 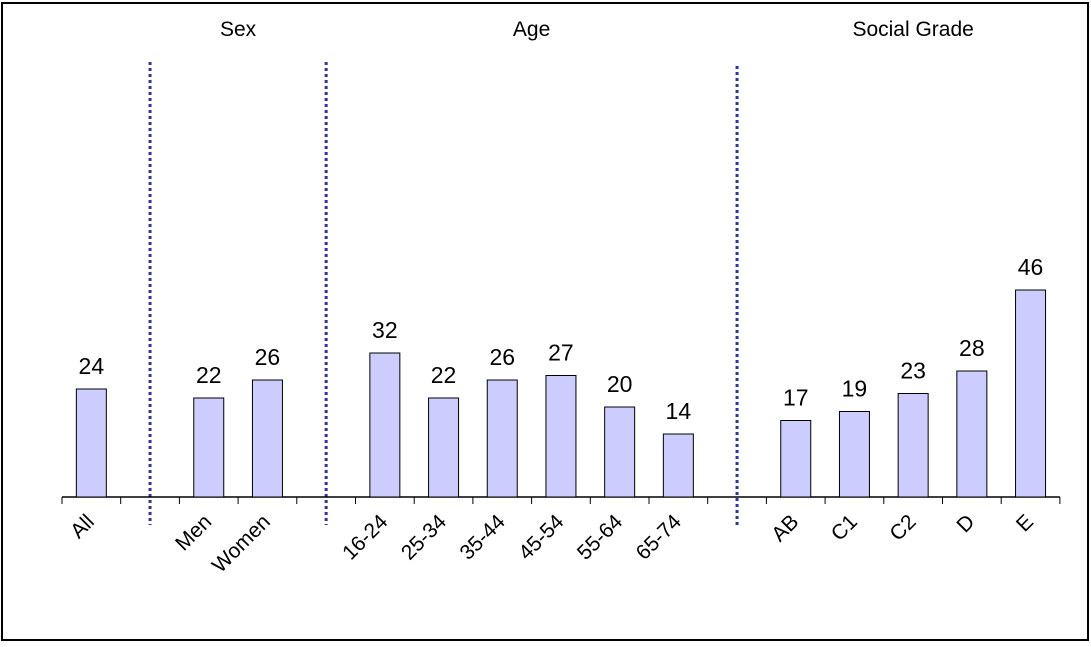 I want to click on value-label-16-24: 32, so click(x=385, y=330).